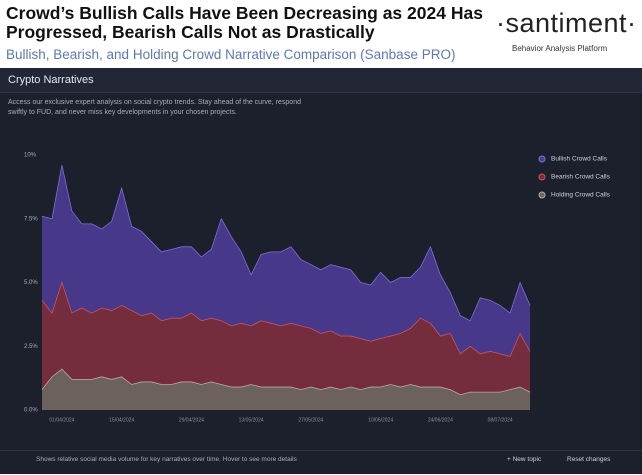 This screenshot has width=642, height=475. What do you see at coordinates (579, 159) in the screenshot?
I see `legend-label: Bullish Crowd Calls` at bounding box center [579, 159].